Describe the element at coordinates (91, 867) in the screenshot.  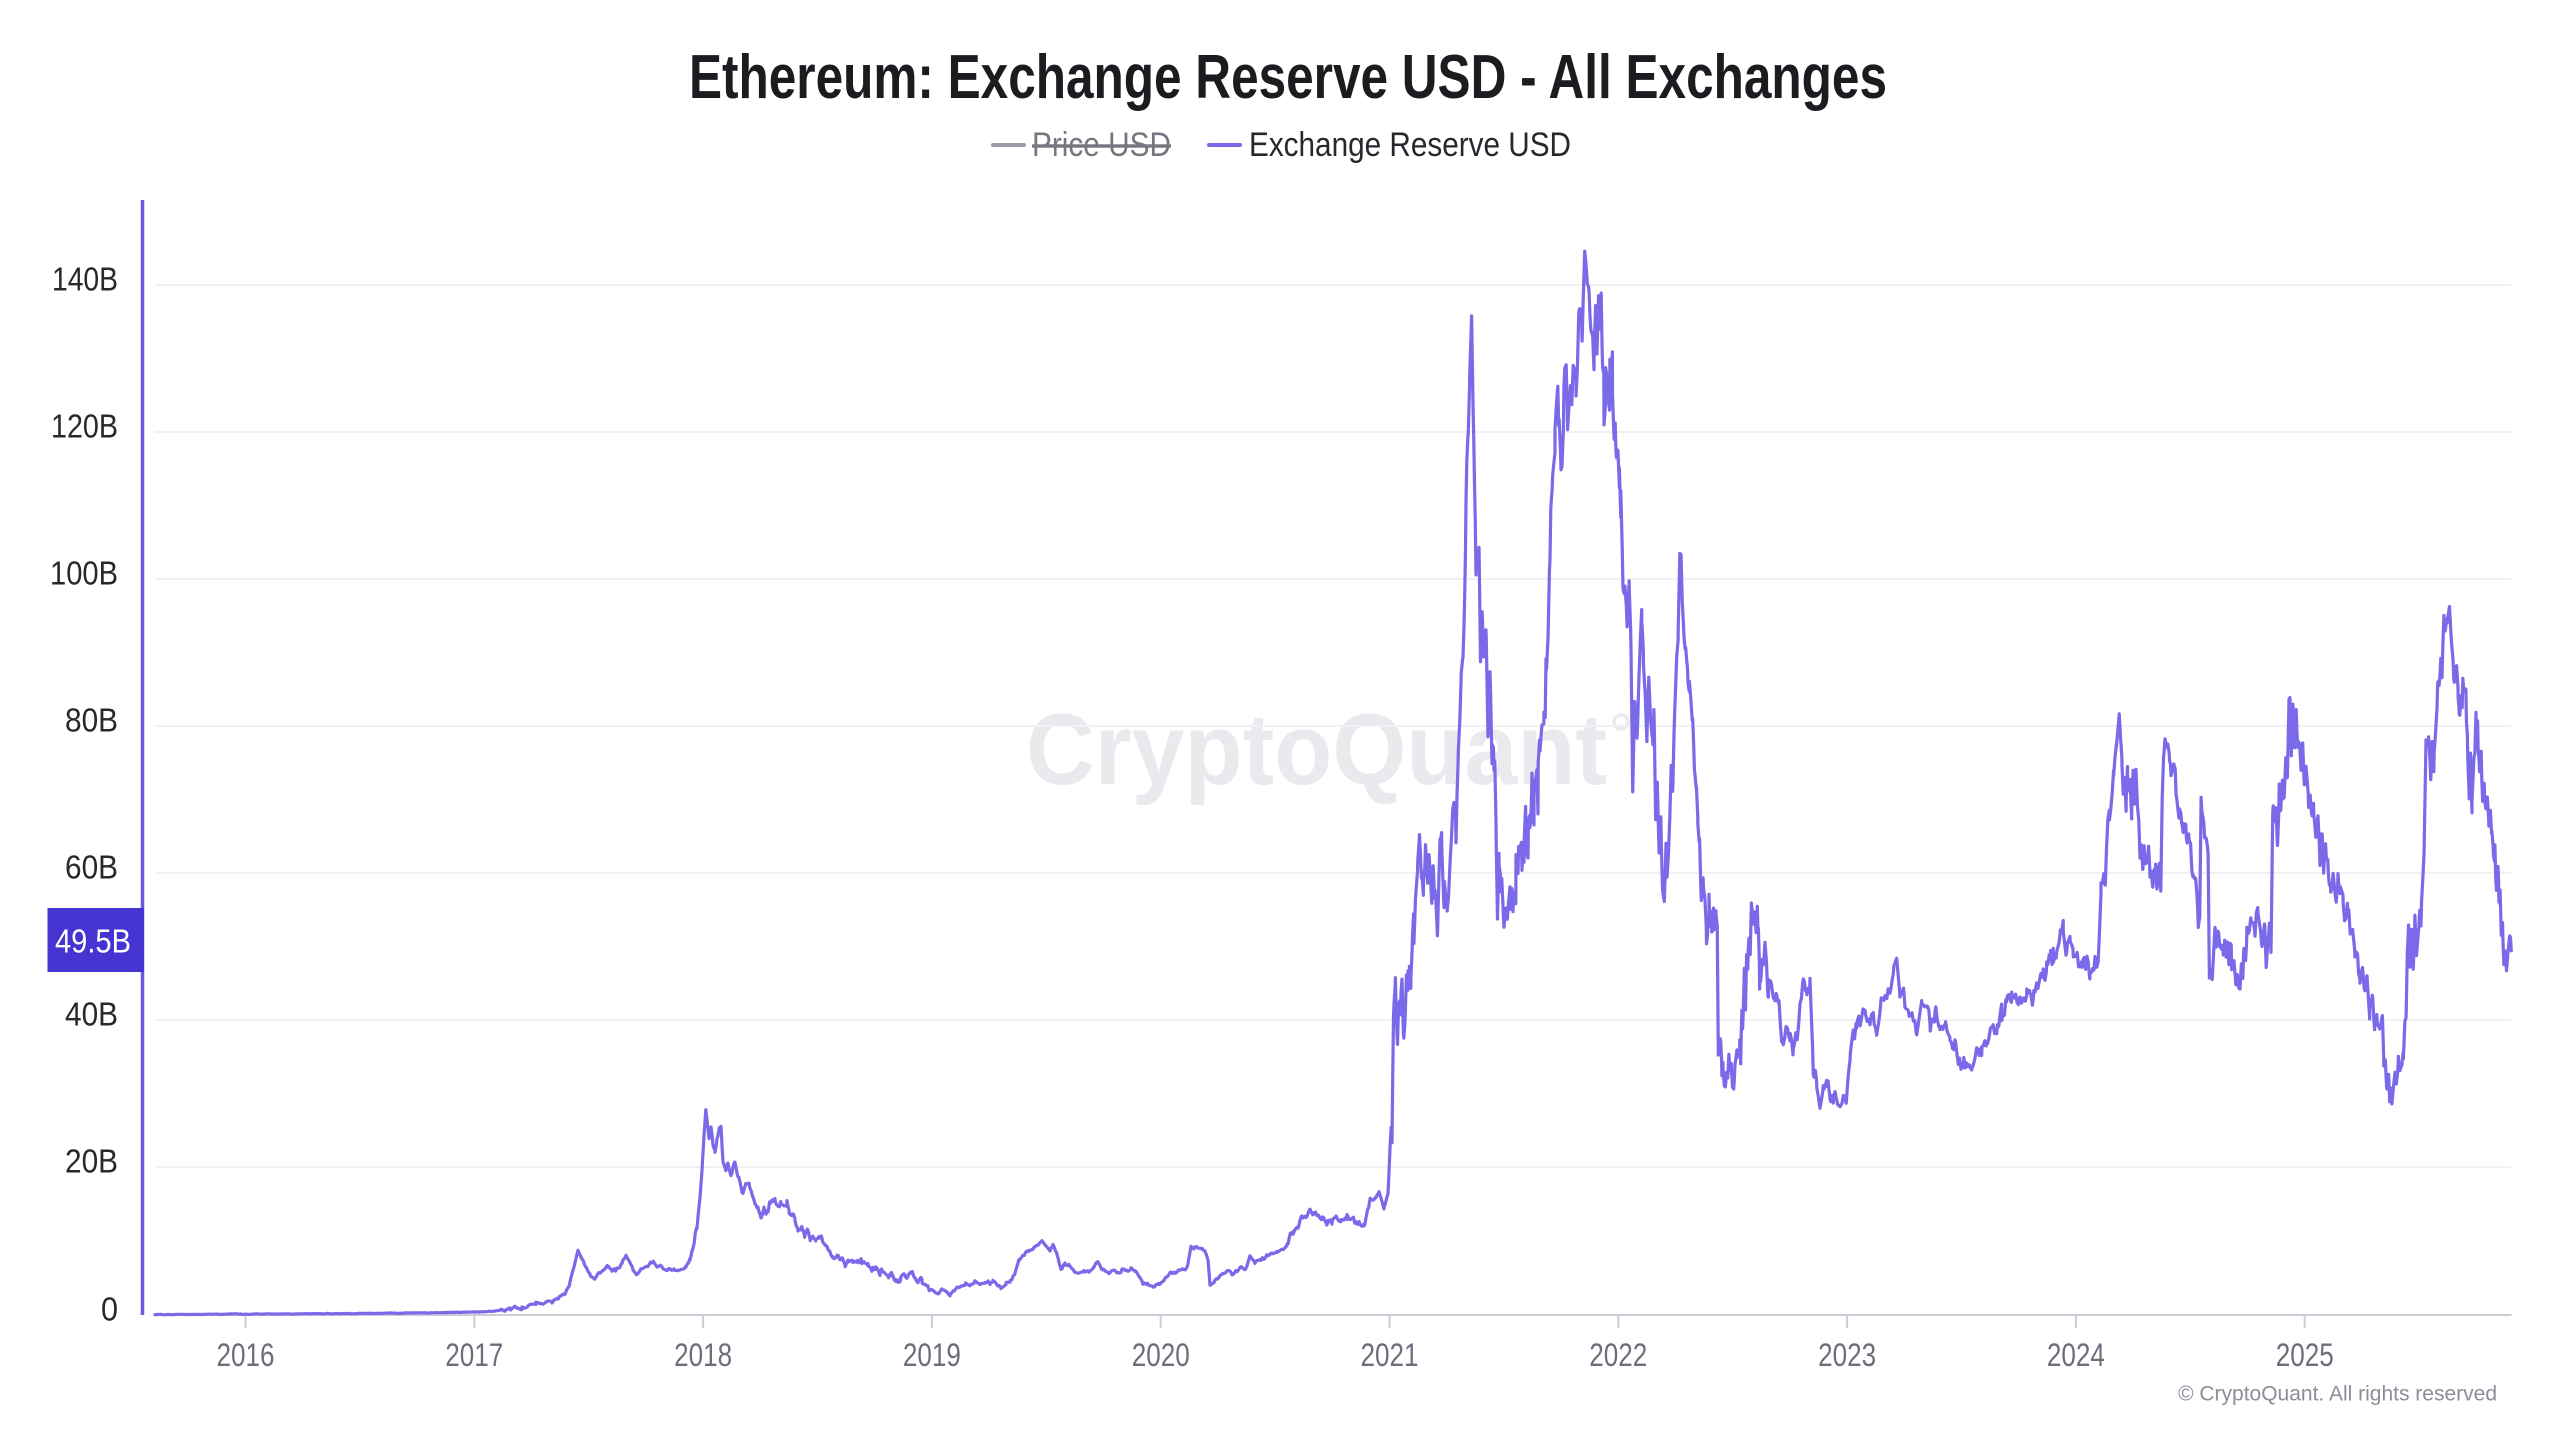
I see `svg-text: 60B` at that location.